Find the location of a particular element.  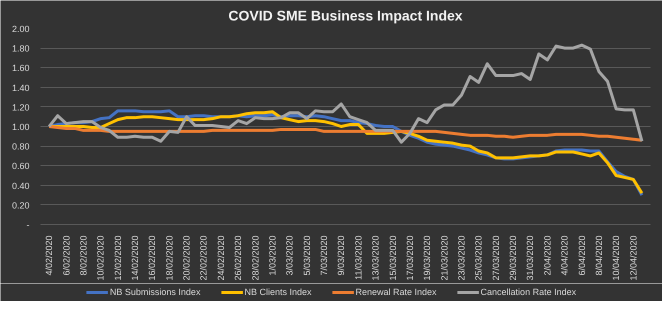

x-tick-label: 10/04/2020 is located at coordinates (616, 258).